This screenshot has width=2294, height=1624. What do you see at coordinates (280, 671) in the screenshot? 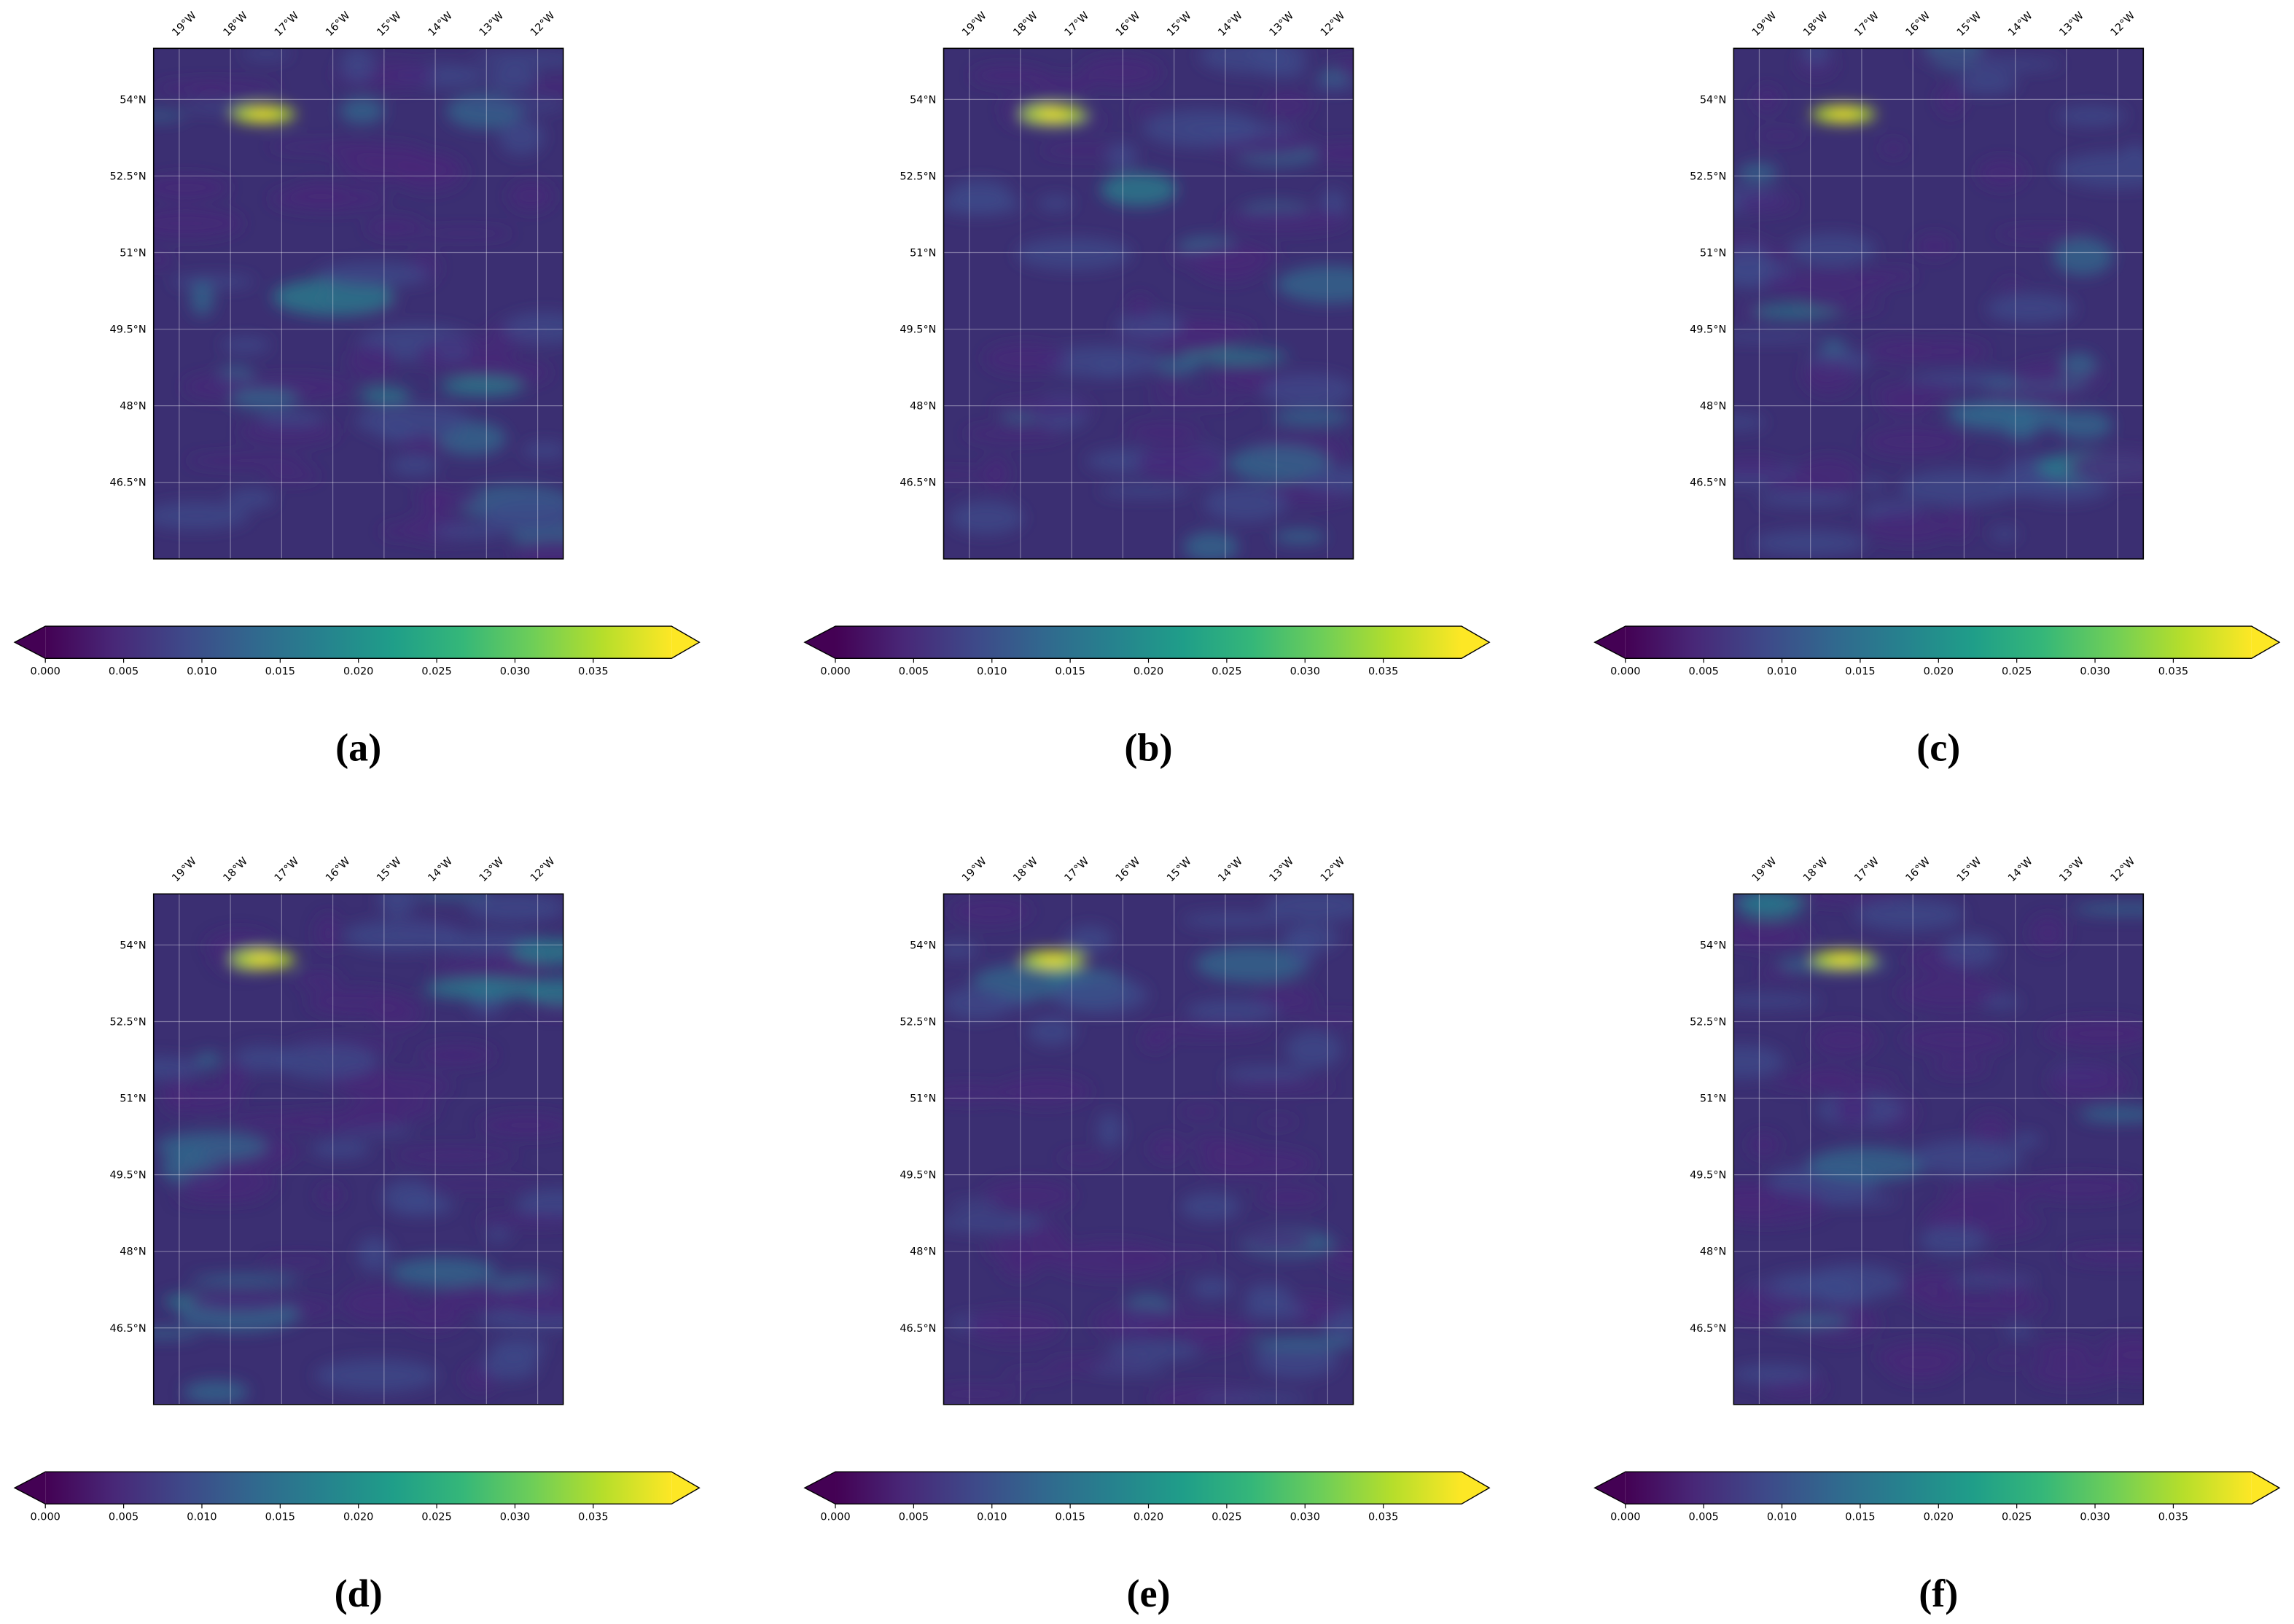
I see `colorbar-tick-label: 0.015` at bounding box center [280, 671].